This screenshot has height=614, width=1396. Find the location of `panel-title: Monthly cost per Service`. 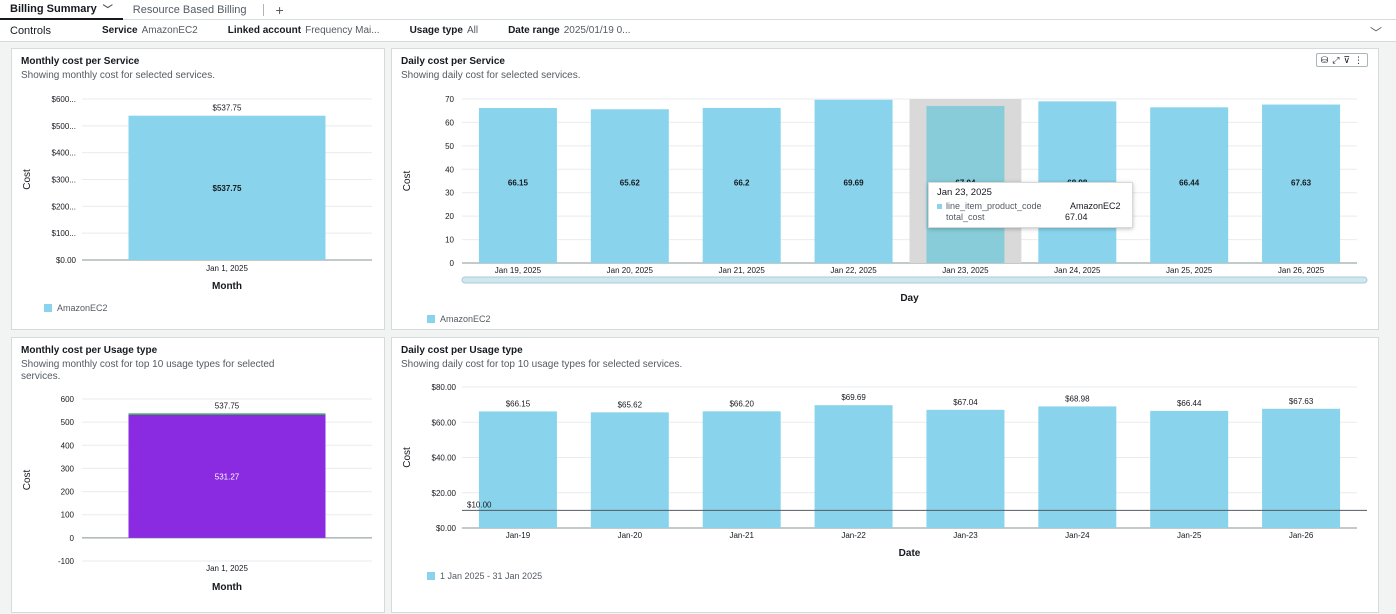

panel-title: Monthly cost per Service is located at coordinates (80, 61).